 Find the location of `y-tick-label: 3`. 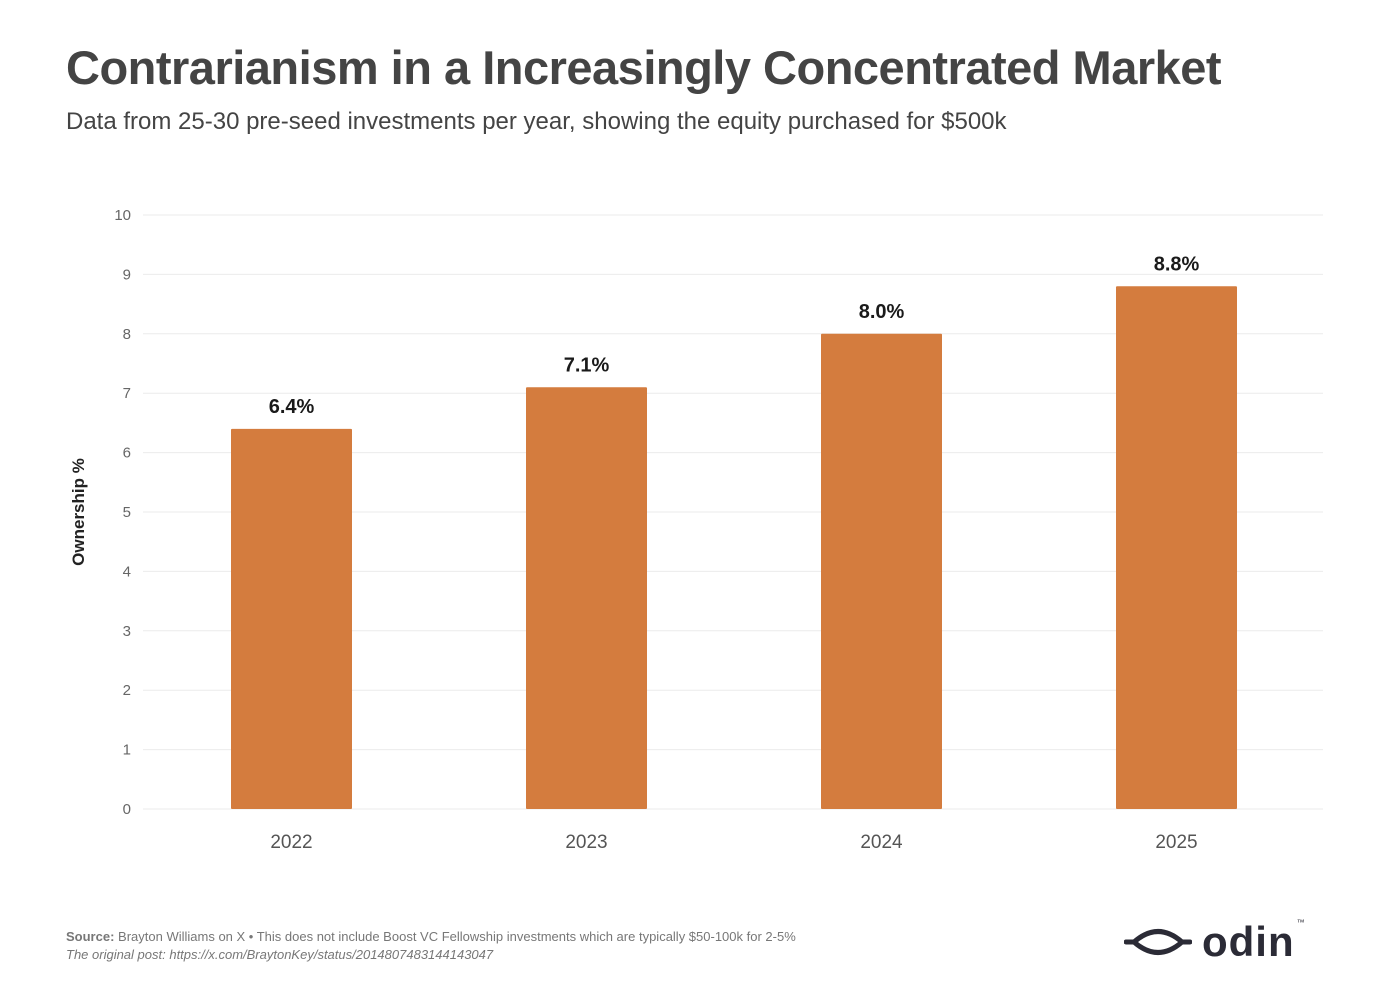

y-tick-label: 3 is located at coordinates (127, 631).